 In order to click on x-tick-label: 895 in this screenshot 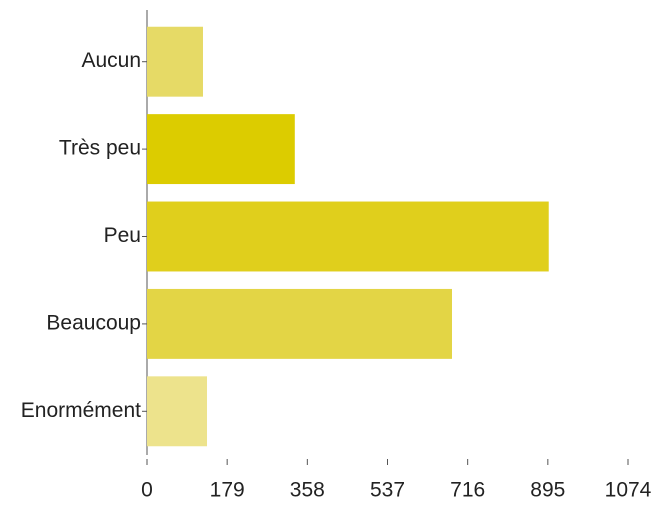, I will do `click(547, 490)`.